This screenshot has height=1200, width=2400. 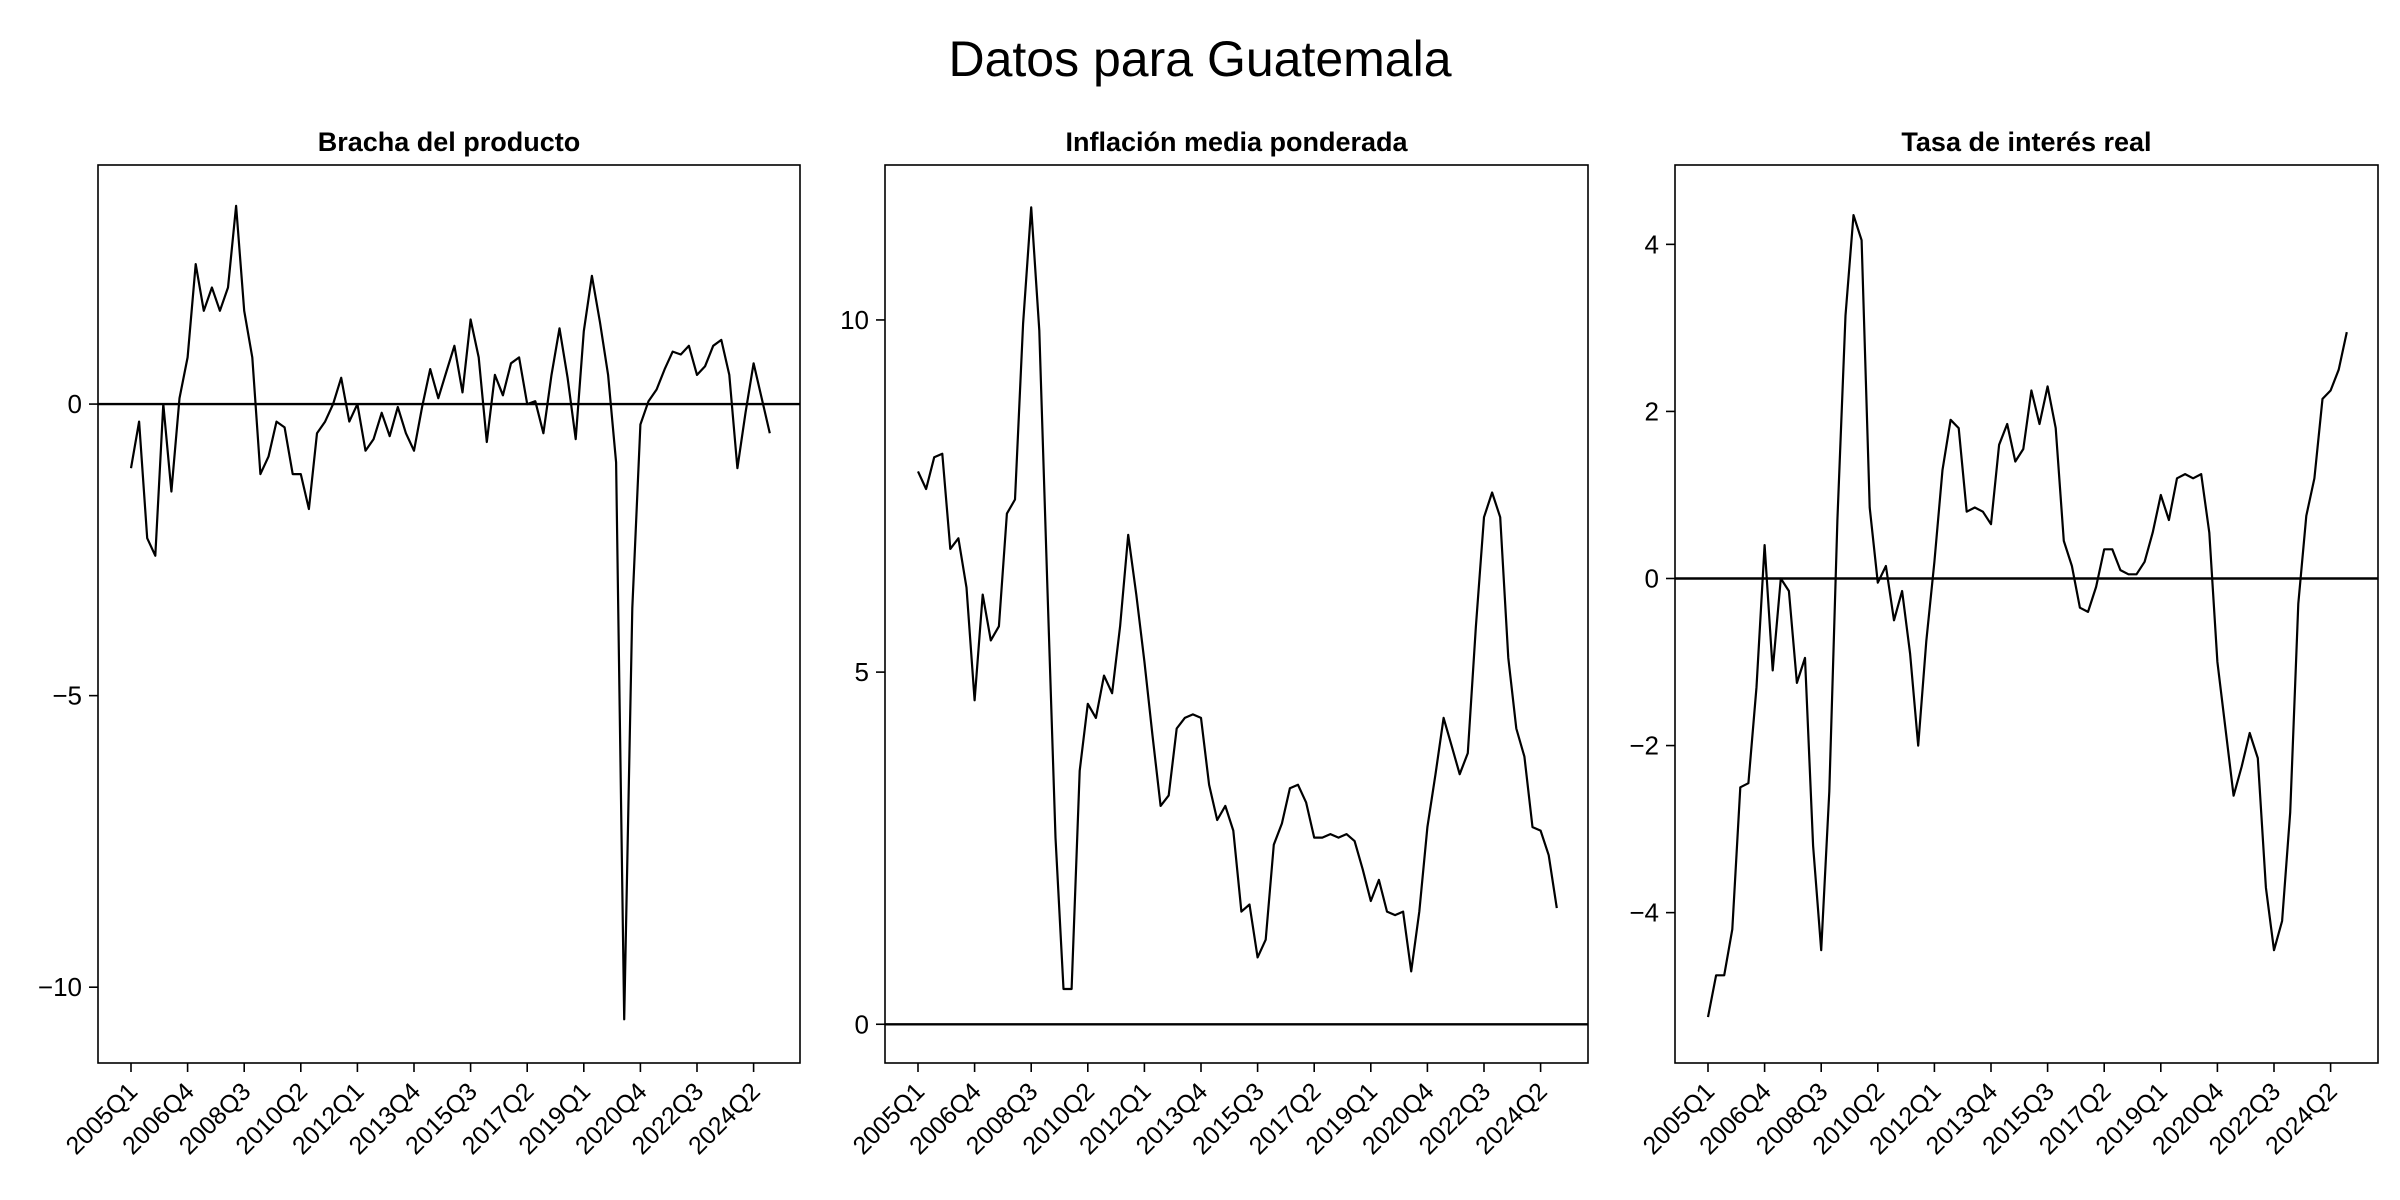 What do you see at coordinates (60, 987) in the screenshot?
I see `y-tick-label: −10` at bounding box center [60, 987].